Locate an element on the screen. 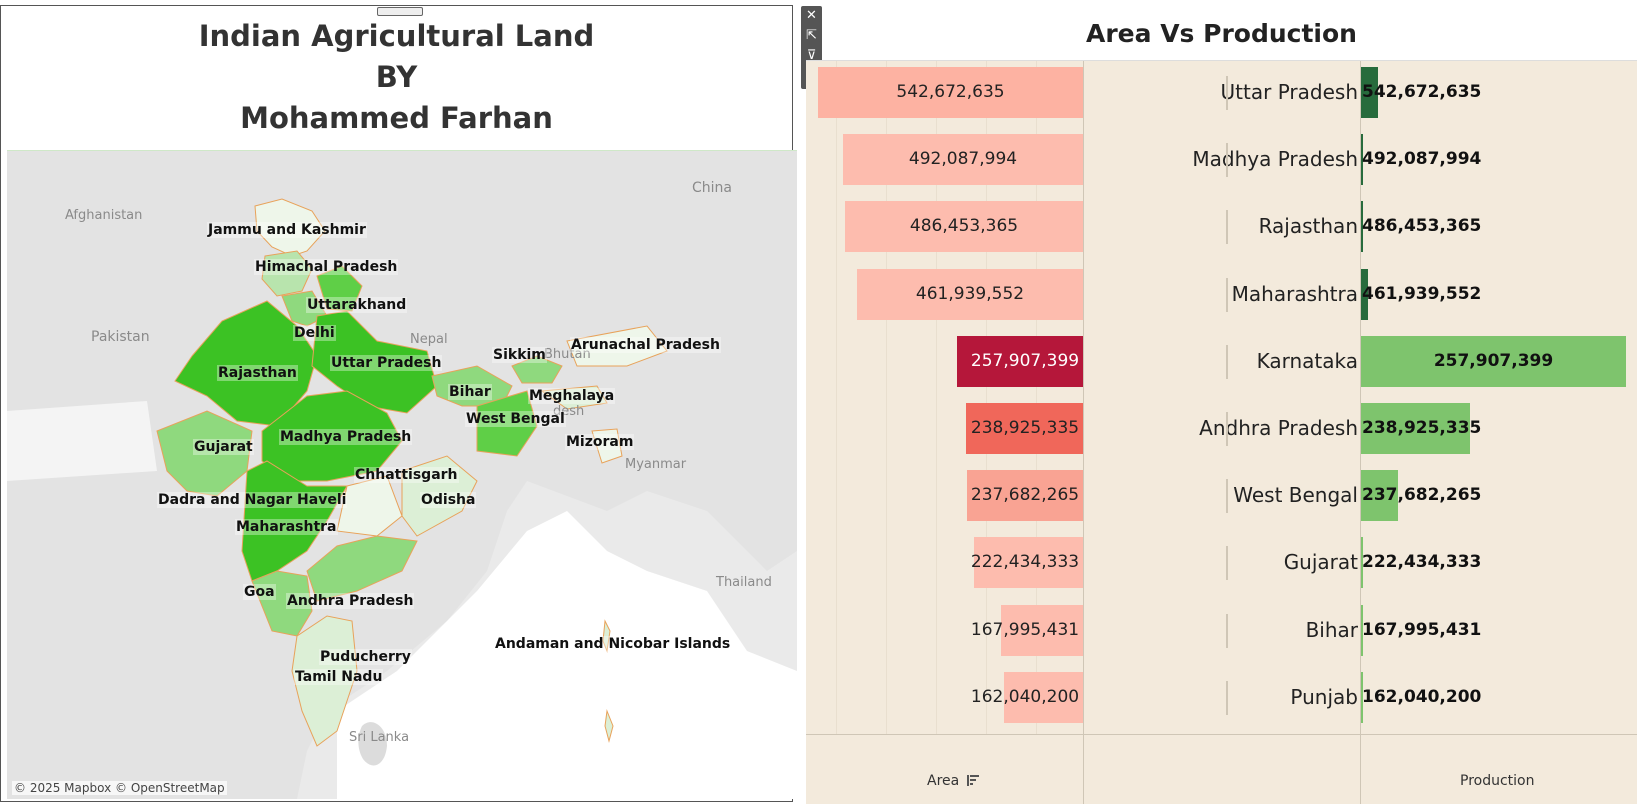 This screenshot has width=1637, height=804. state-category-label: Gujarat is located at coordinates (1320, 562).